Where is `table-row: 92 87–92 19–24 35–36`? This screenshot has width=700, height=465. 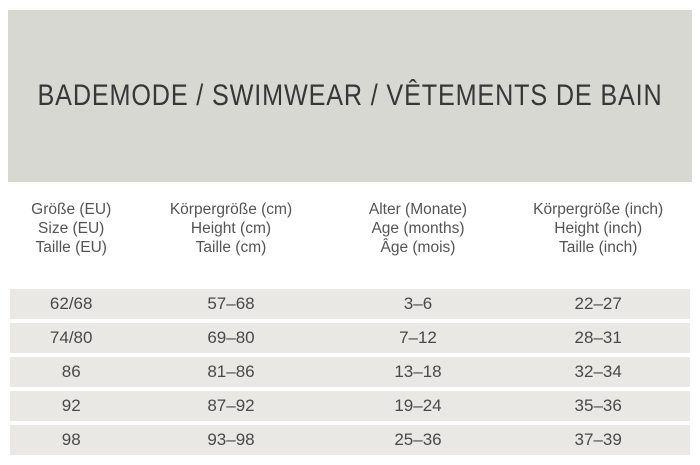 table-row: 92 87–92 19–24 35–36 is located at coordinates (350, 406).